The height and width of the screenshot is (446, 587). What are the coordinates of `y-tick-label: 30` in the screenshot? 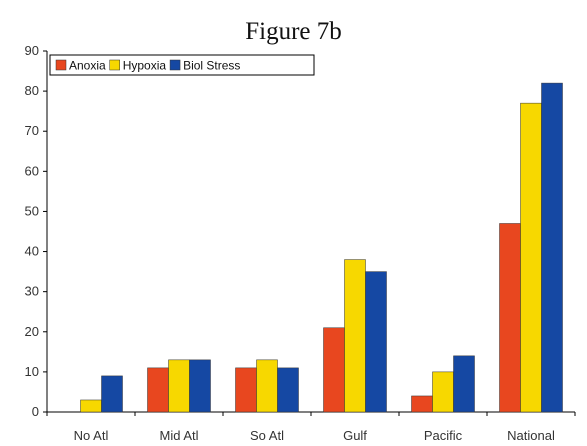 It's located at (32, 291).